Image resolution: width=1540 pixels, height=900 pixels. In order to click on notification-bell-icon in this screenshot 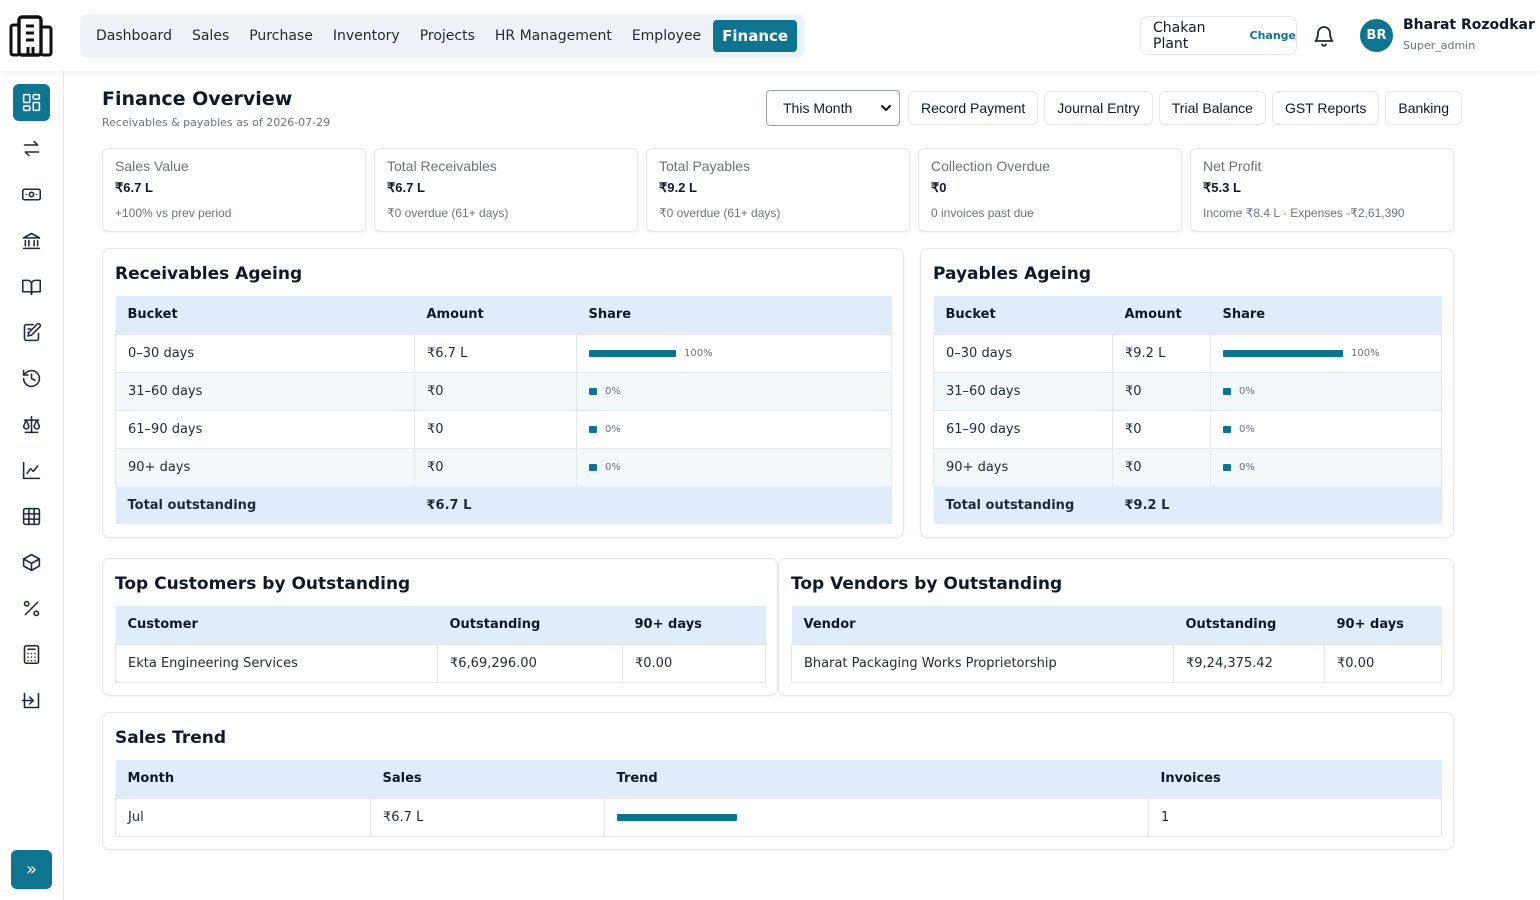, I will do `click(1324, 36)`.